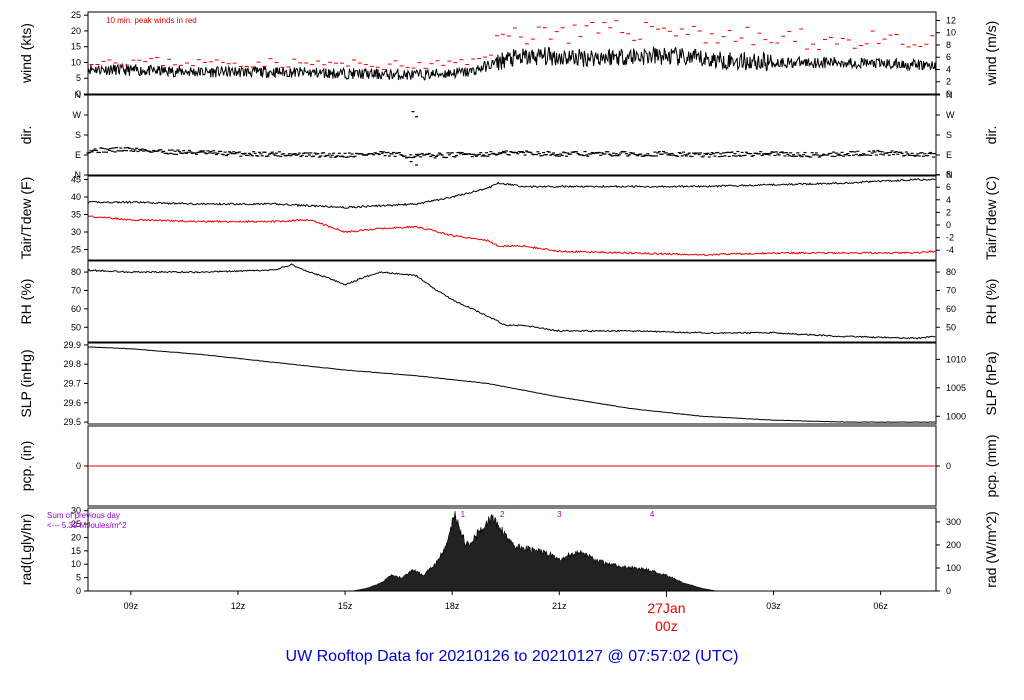  What do you see at coordinates (26, 135) in the screenshot?
I see `ylabel-left: dir.` at bounding box center [26, 135].